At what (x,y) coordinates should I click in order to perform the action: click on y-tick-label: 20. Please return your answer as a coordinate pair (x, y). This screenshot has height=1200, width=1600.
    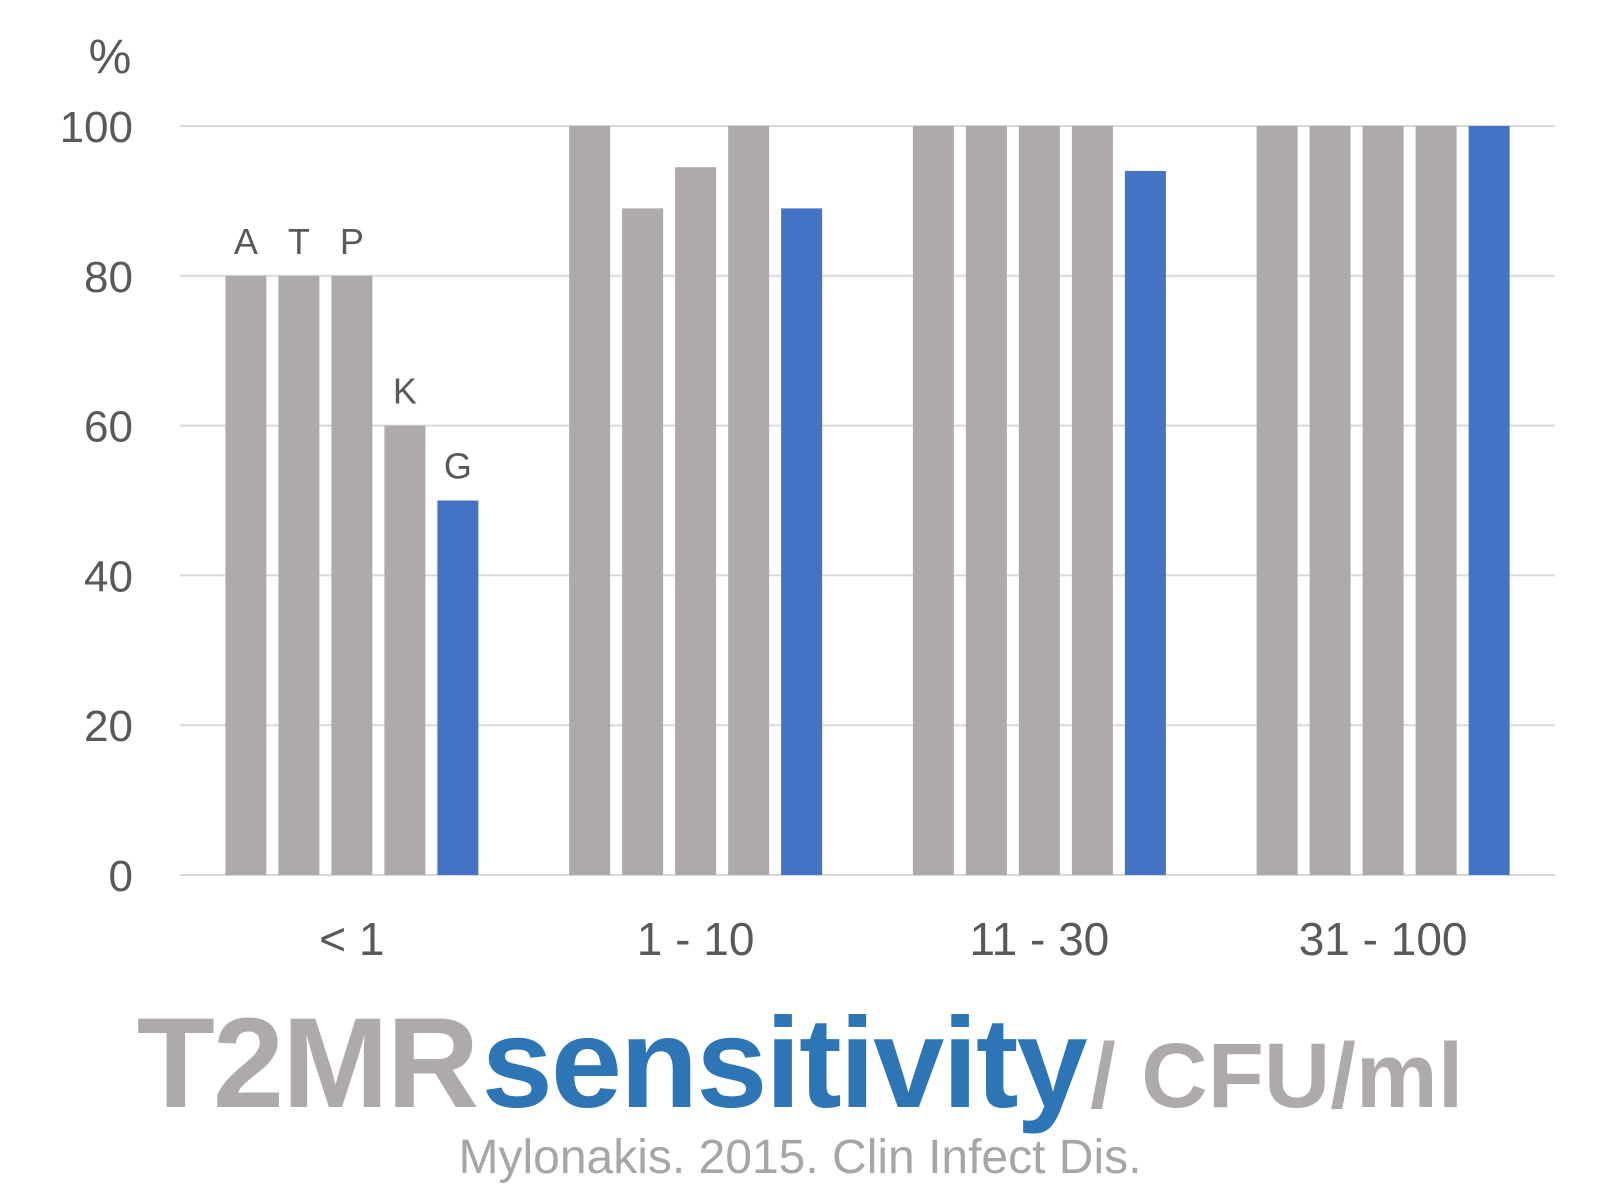
    Looking at the image, I should click on (108, 726).